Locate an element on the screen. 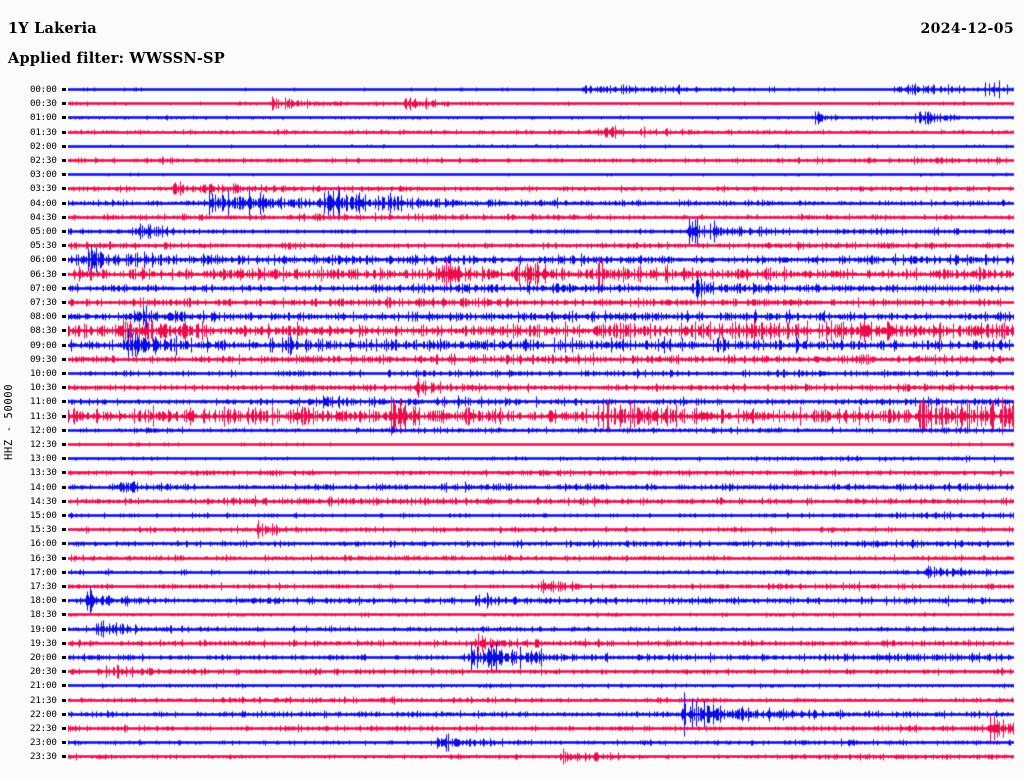 Image resolution: width=1024 pixels, height=780 pixels. time-axis-label: 15:30 is located at coordinates (43, 530).